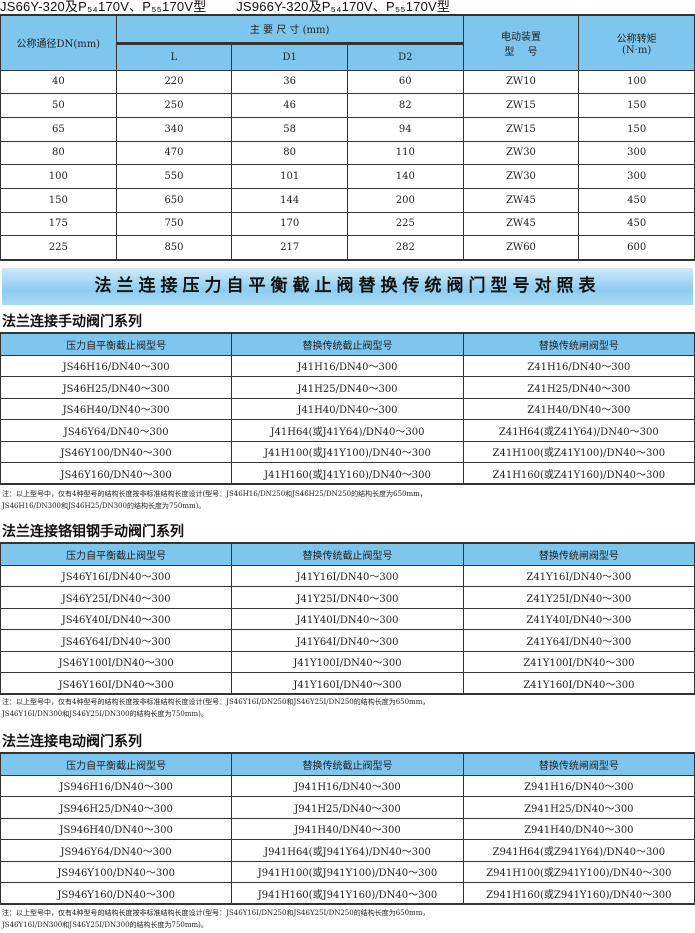 The image size is (695, 933). I want to click on table-cell: Z41H16/DN40～300, so click(578, 365).